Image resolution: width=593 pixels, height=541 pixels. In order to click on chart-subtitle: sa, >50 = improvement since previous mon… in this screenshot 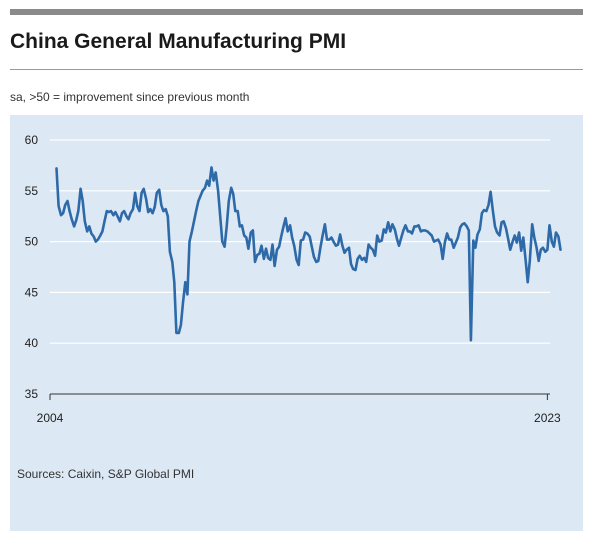, I will do `click(130, 97)`.